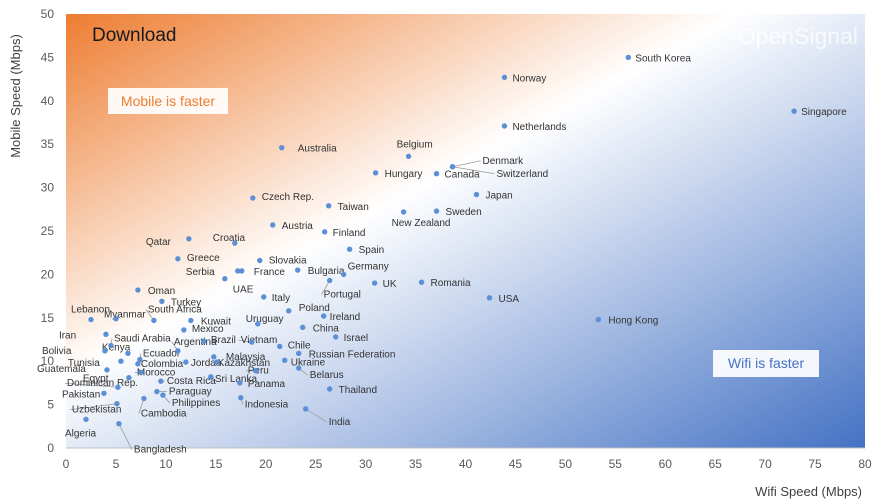 The height and width of the screenshot is (504, 883). Describe the element at coordinates (298, 226) in the screenshot. I see `label-austria: Austria` at that location.